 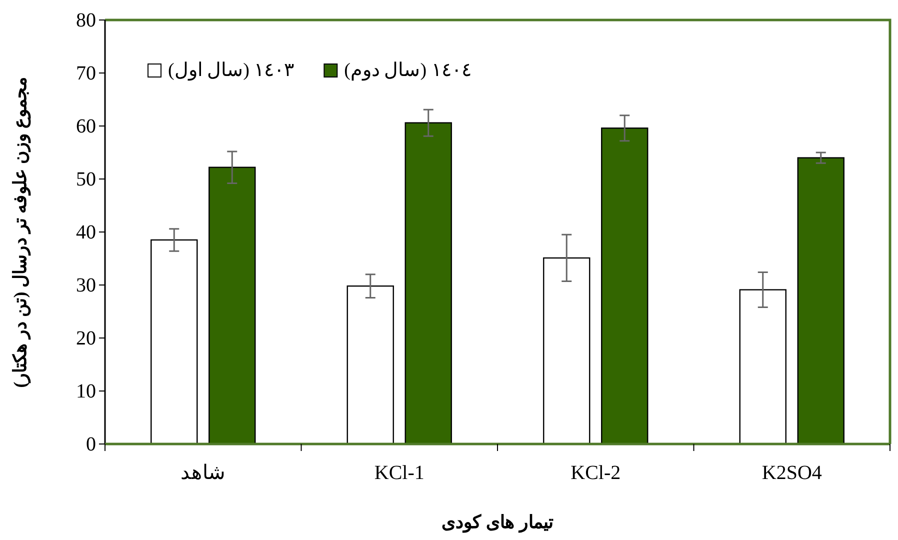 I want to click on x-tick-label: شاهد, so click(x=203, y=473).